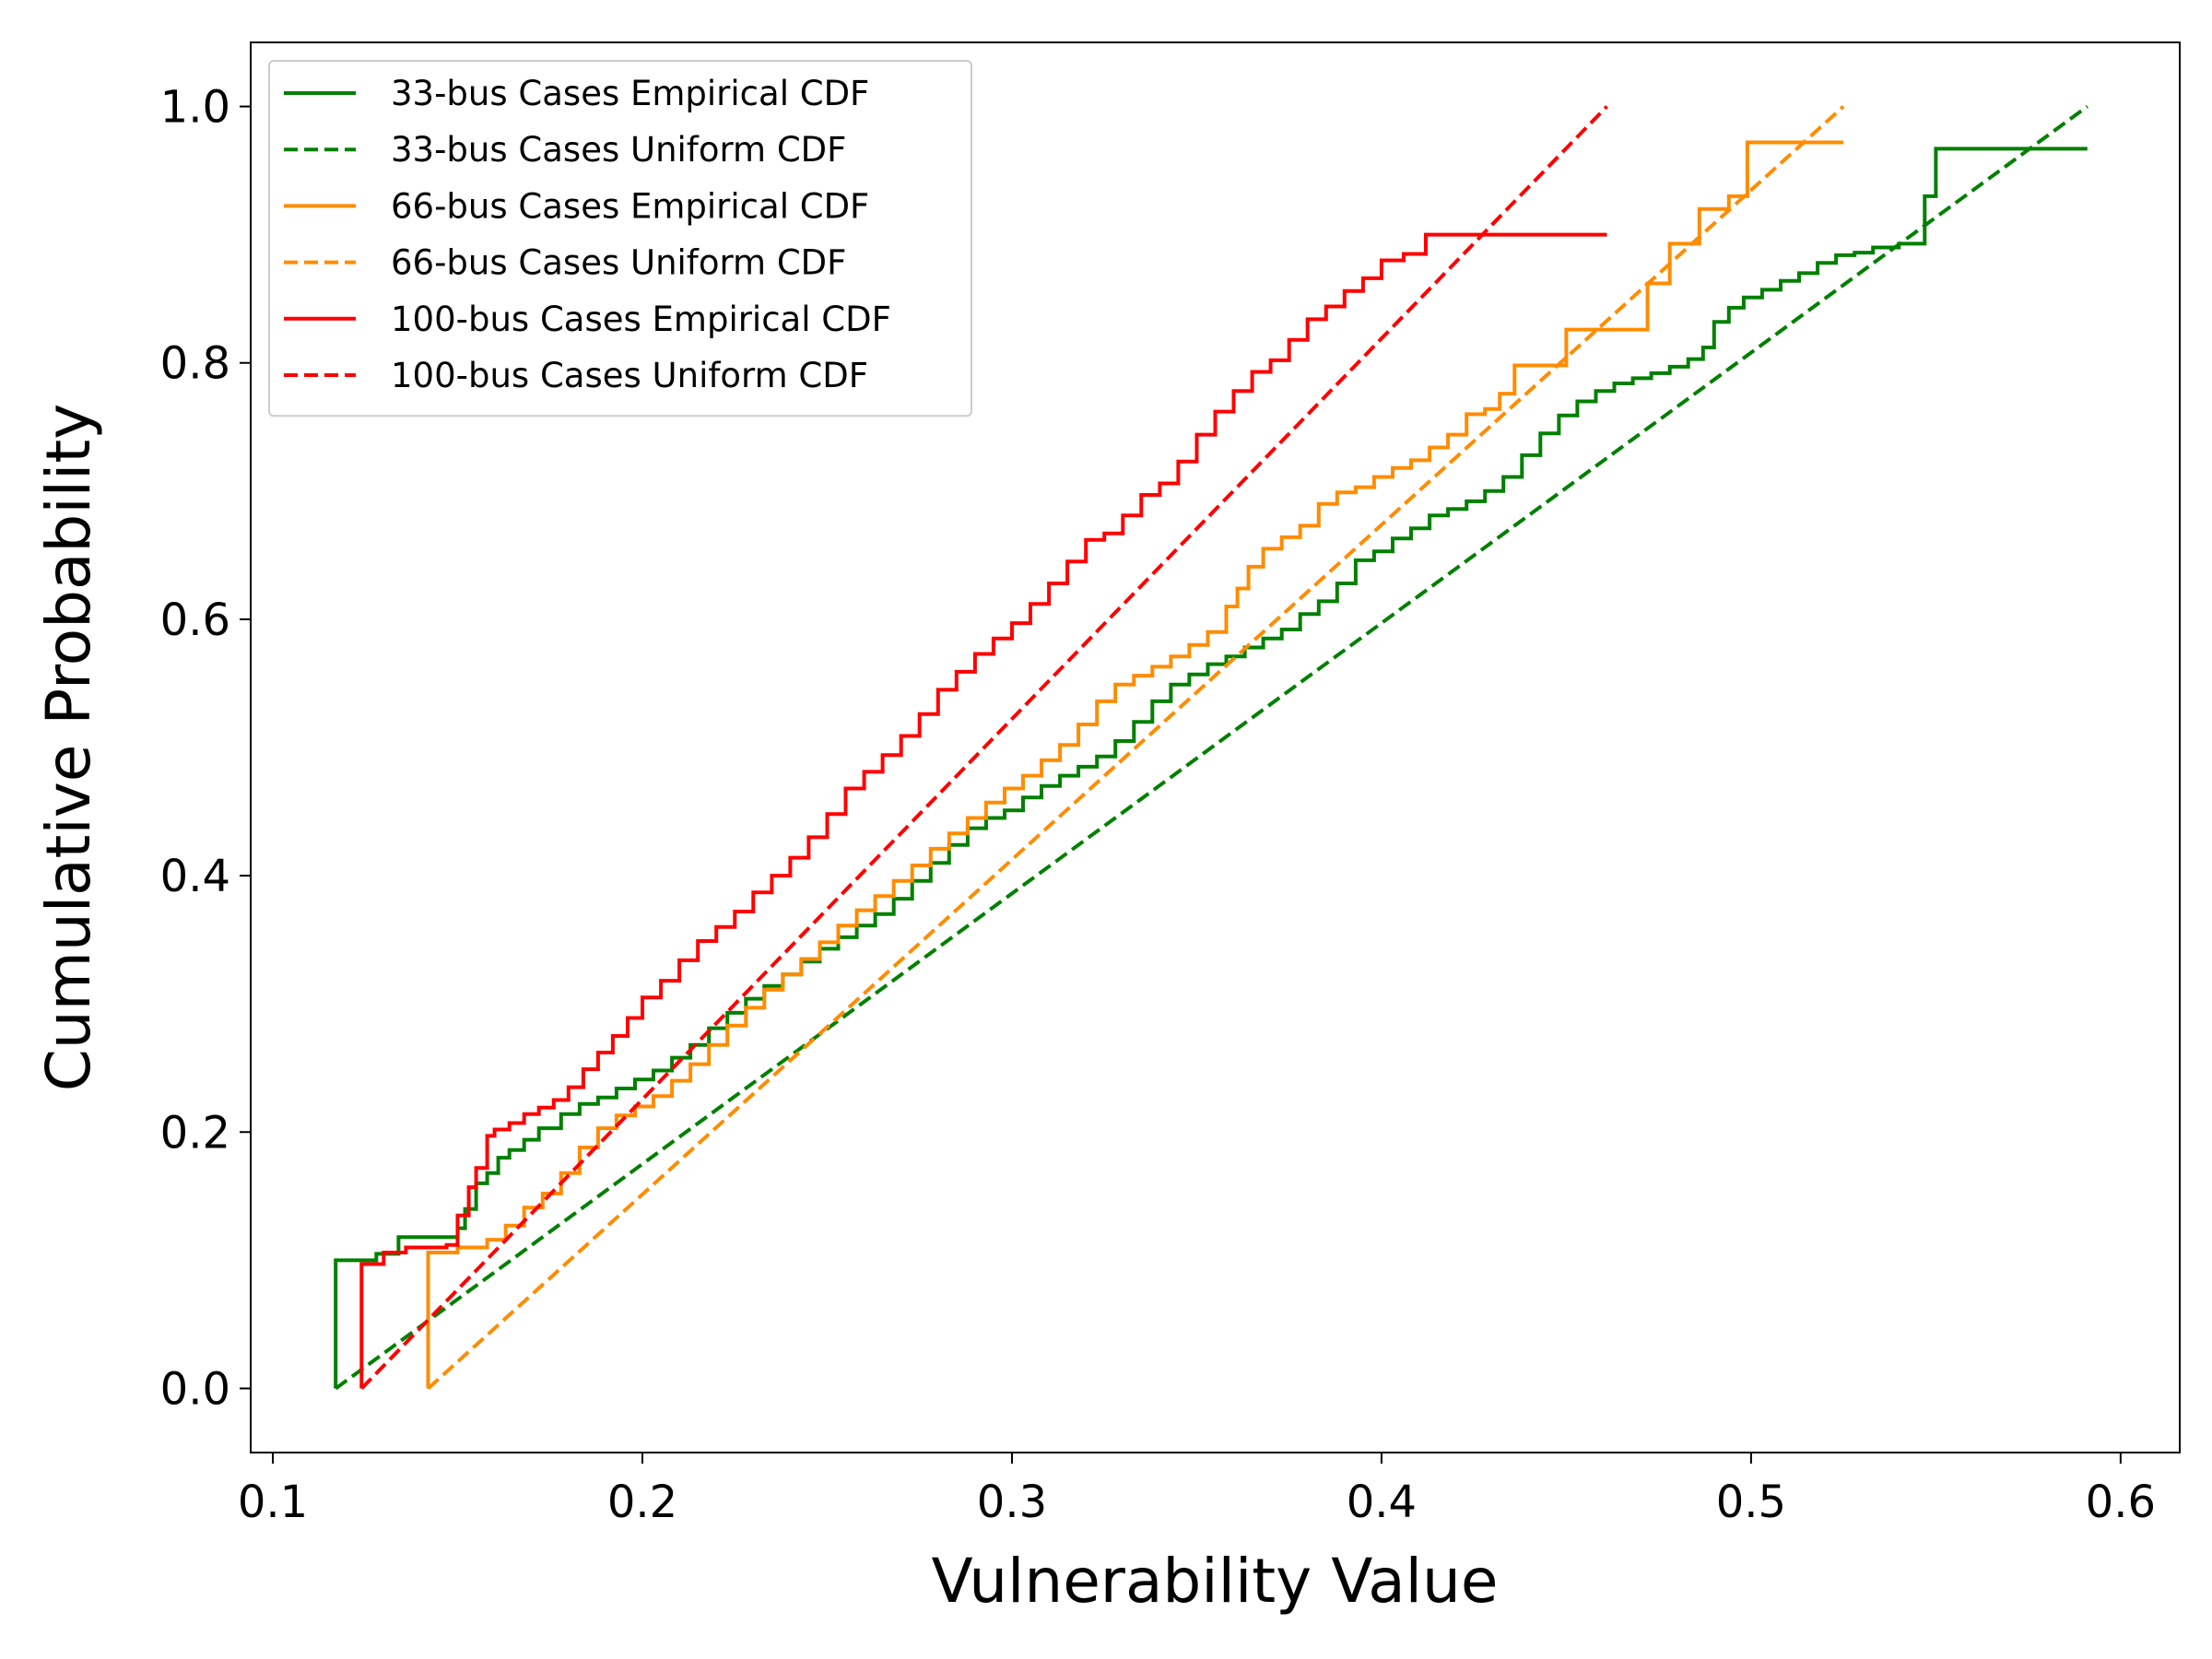 The width and height of the screenshot is (2212, 1659). I want to click on y-tick-label: 0.2, so click(195, 1133).